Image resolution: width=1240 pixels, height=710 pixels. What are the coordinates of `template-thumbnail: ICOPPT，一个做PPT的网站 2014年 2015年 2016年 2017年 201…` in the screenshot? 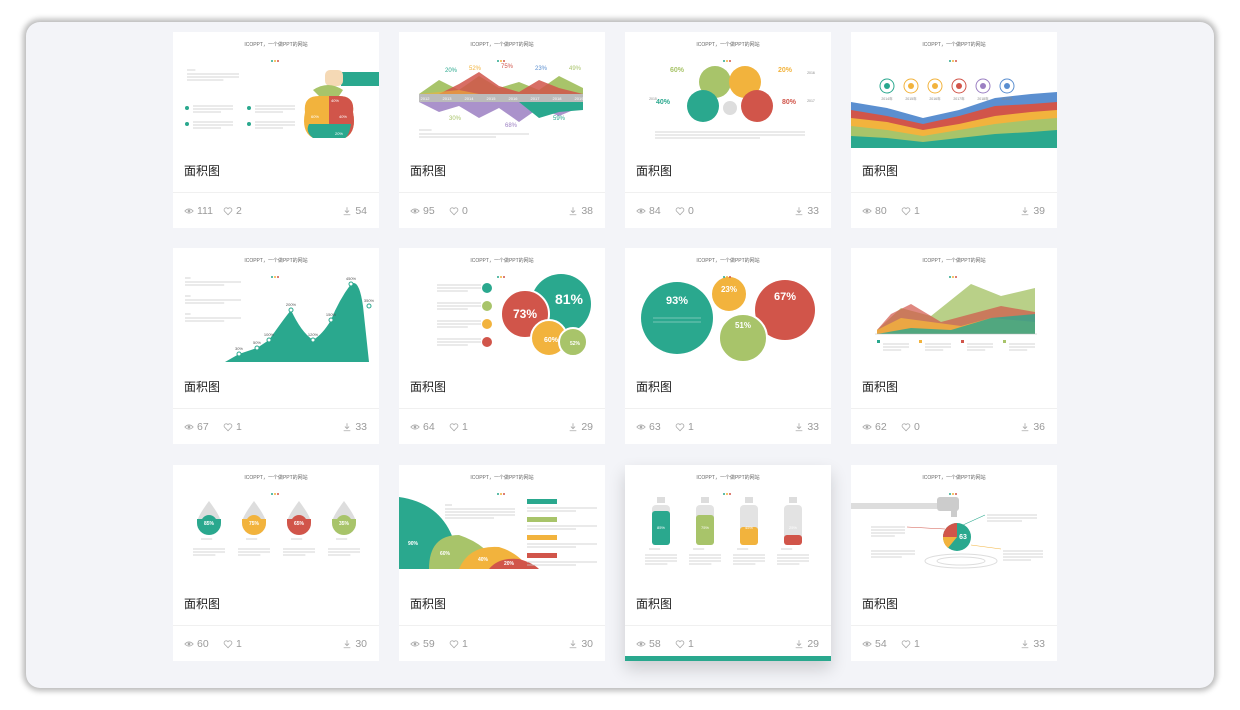 It's located at (954, 91).